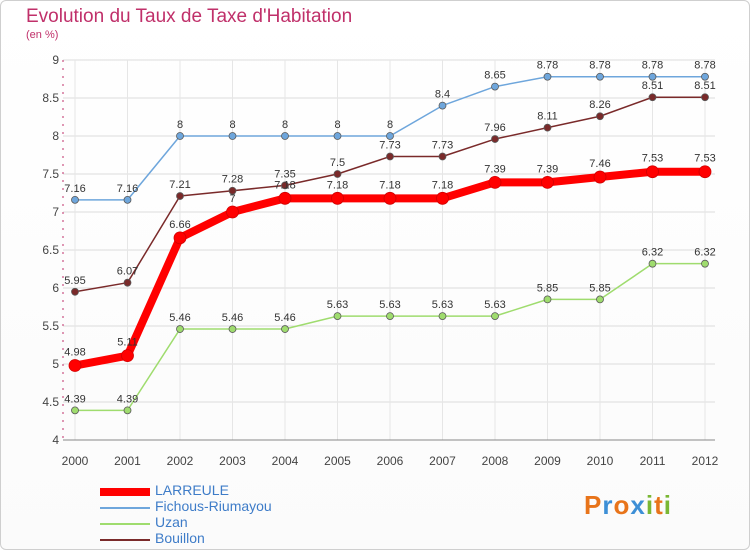  Describe the element at coordinates (547, 117) in the screenshot. I see `data-label-bouillon: 8.11` at that location.